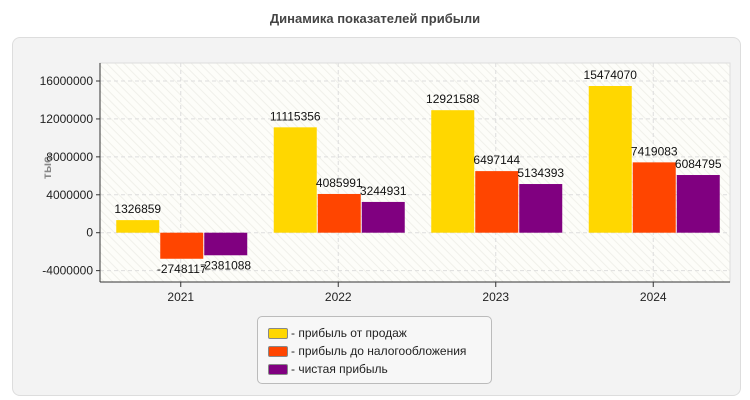 The height and width of the screenshot is (400, 750). Describe the element at coordinates (137, 209) in the screenshot. I see `data-label: 1326859` at that location.